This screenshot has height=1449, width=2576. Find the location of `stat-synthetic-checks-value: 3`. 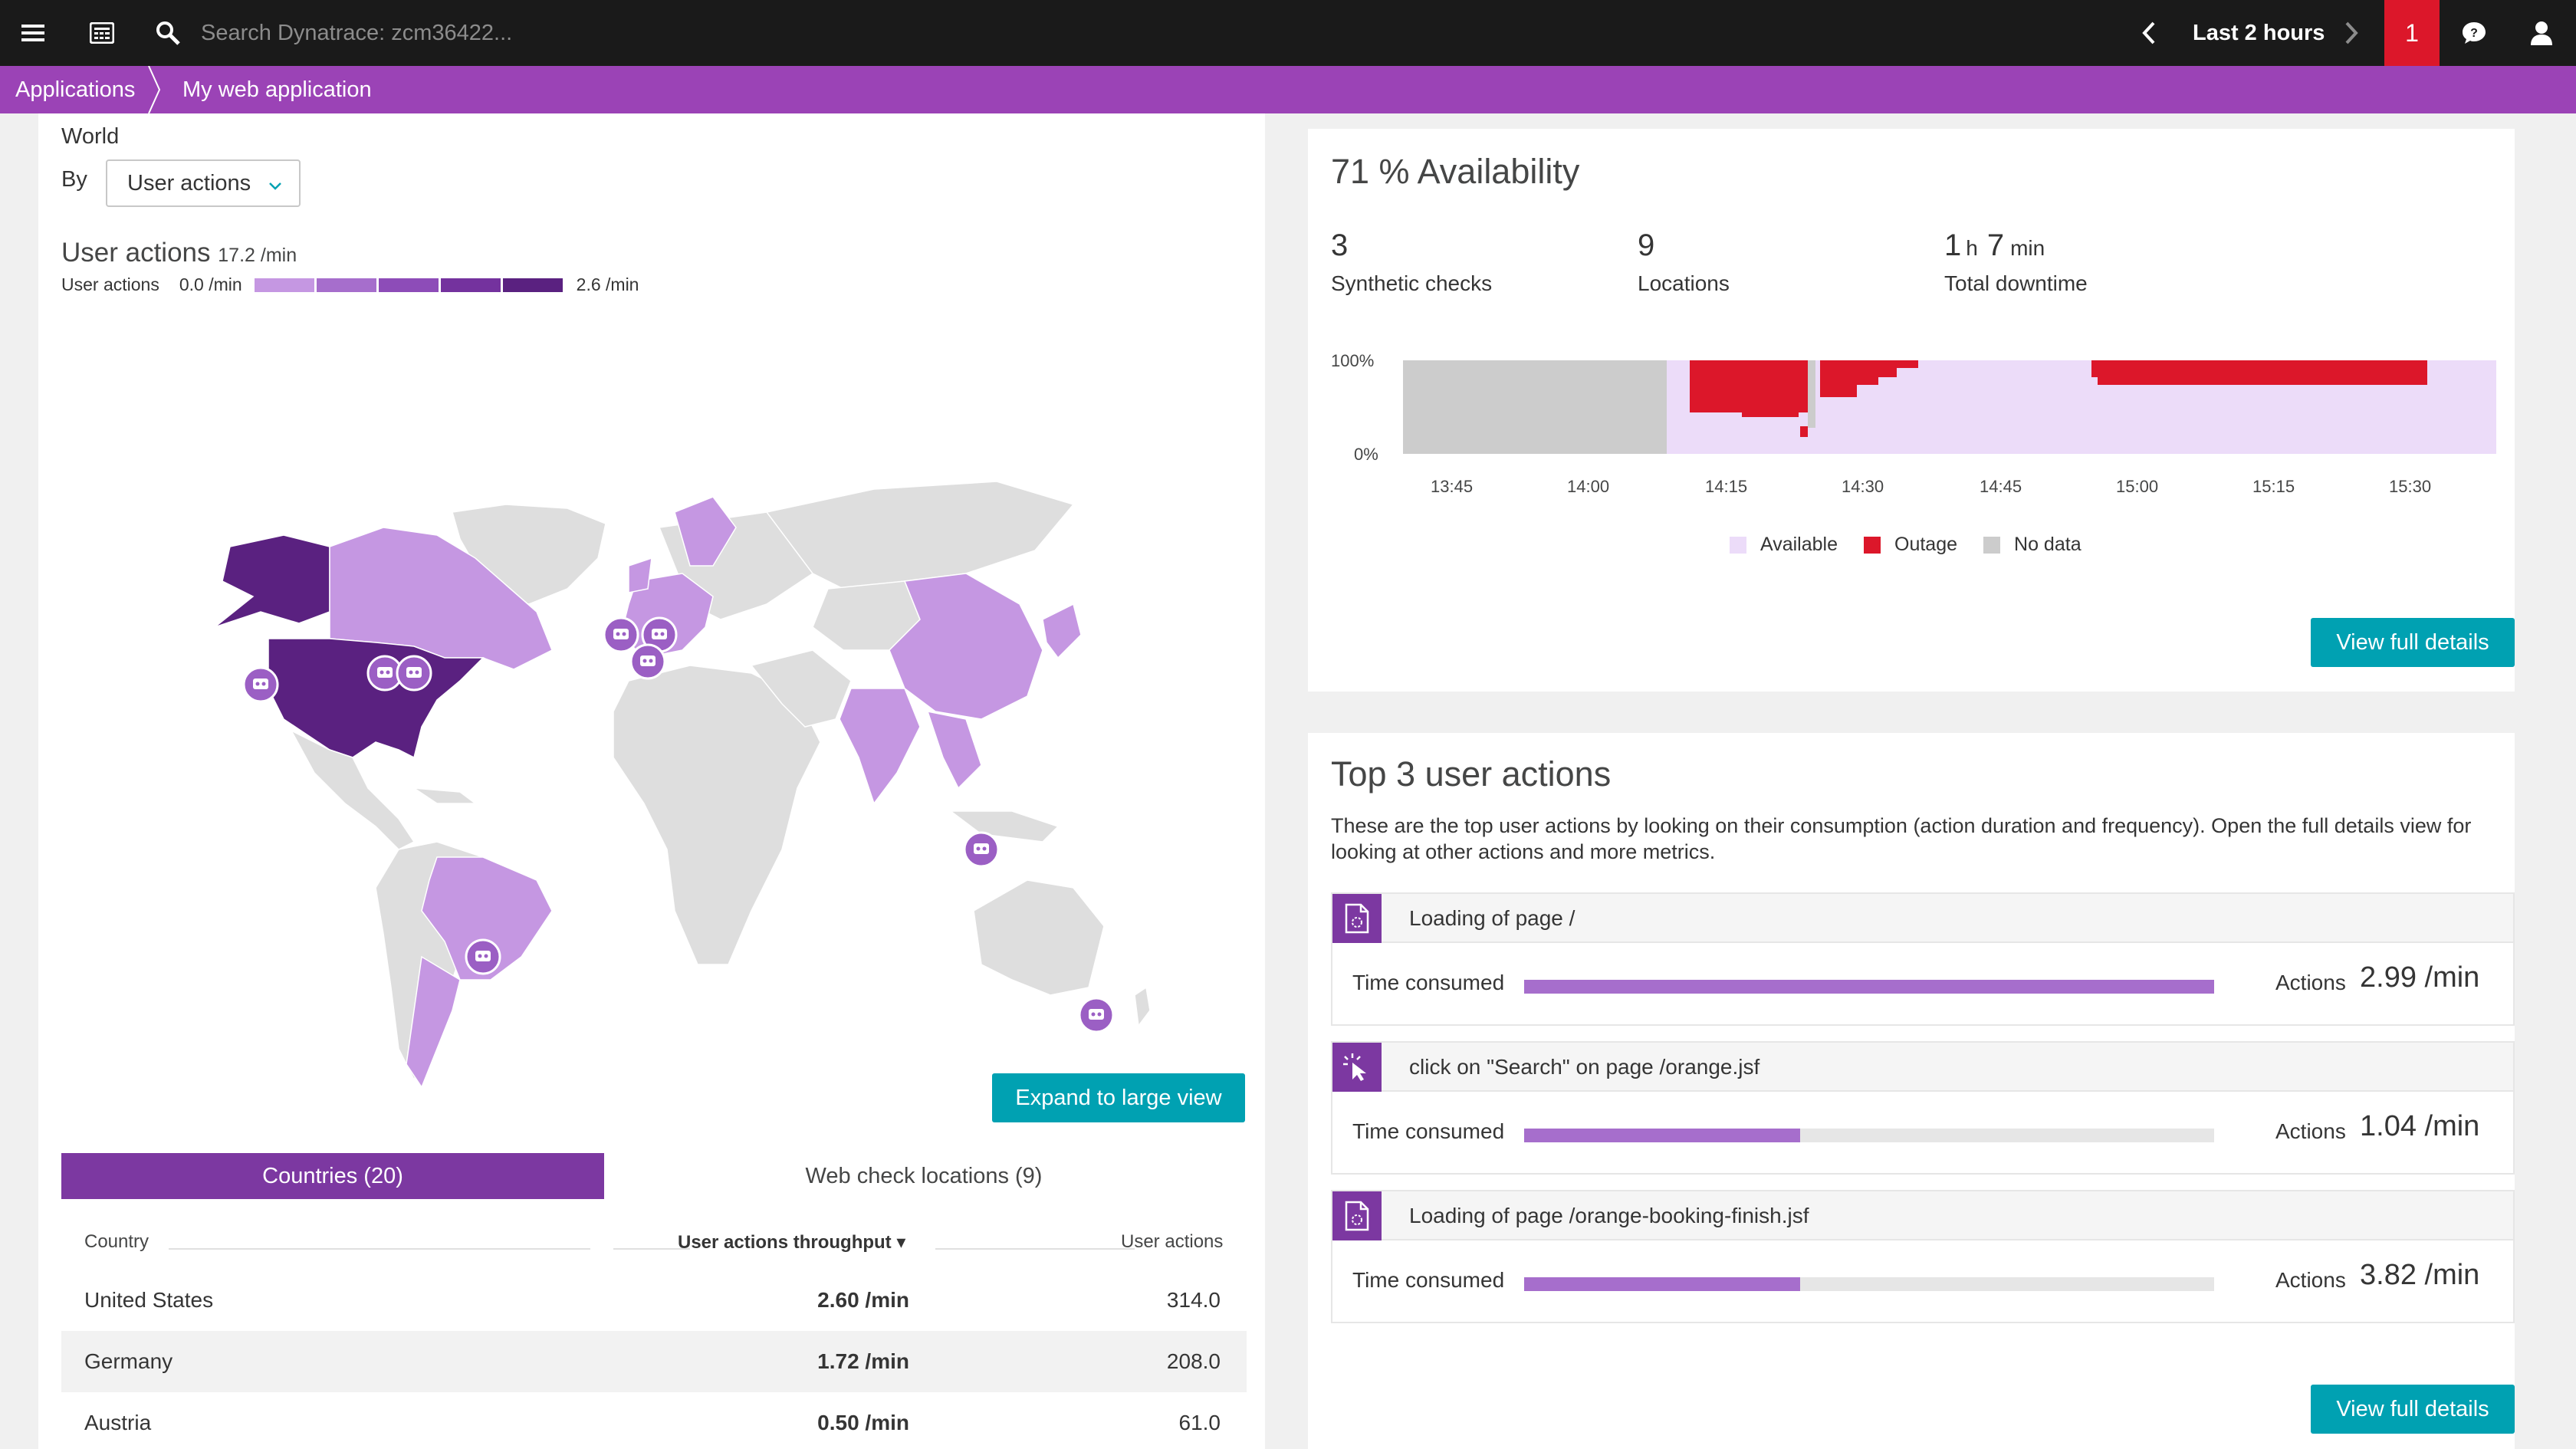

stat-synthetic-checks-value: 3 is located at coordinates (1340, 245).